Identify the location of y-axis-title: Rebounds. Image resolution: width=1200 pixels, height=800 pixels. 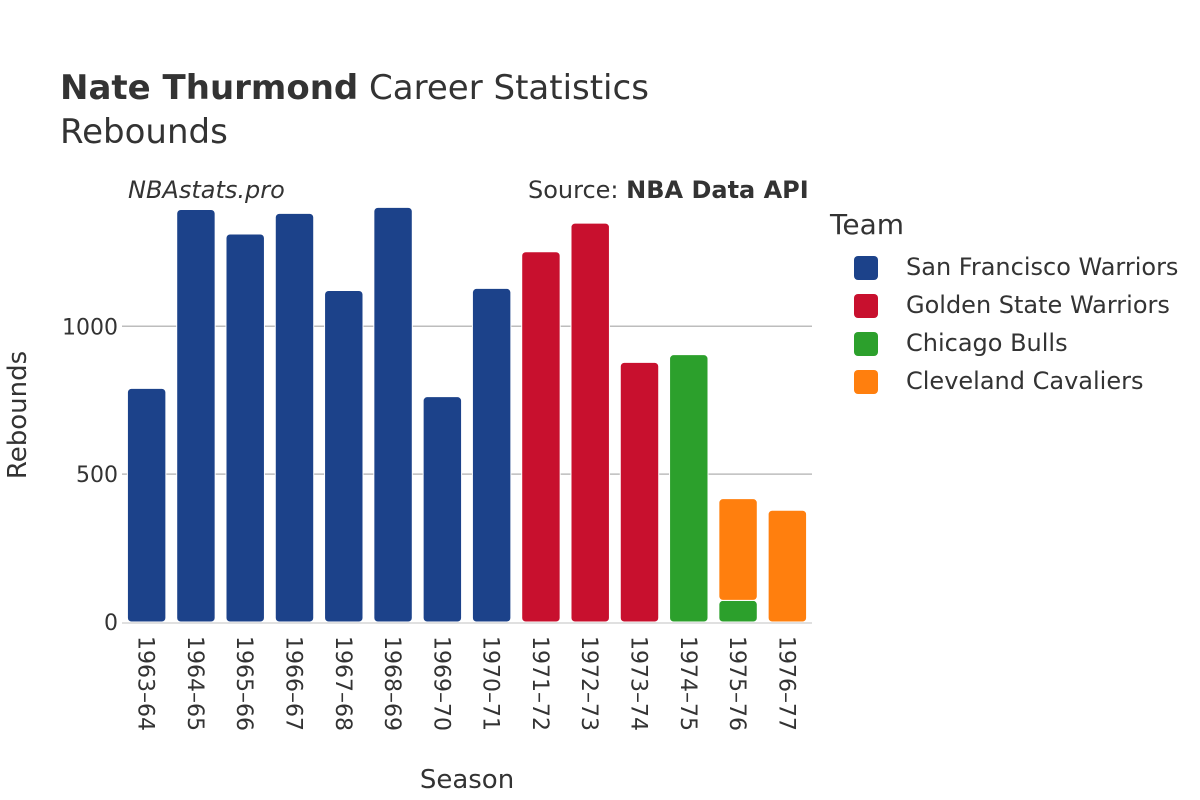
(18, 415).